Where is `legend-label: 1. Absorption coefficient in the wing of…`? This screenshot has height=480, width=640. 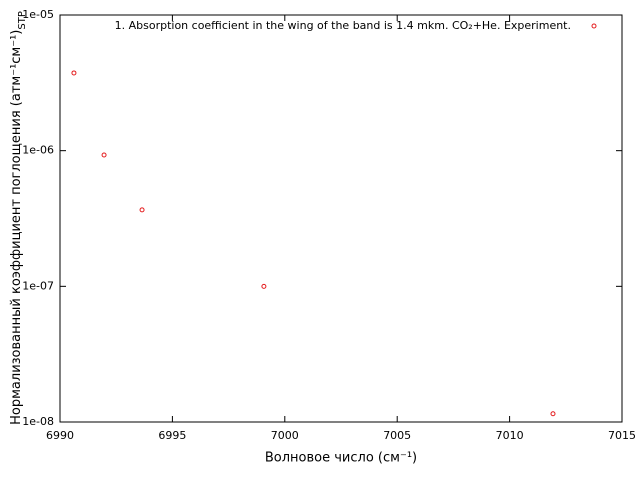 legend-label: 1. Absorption coefficient in the wing of… is located at coordinates (343, 25).